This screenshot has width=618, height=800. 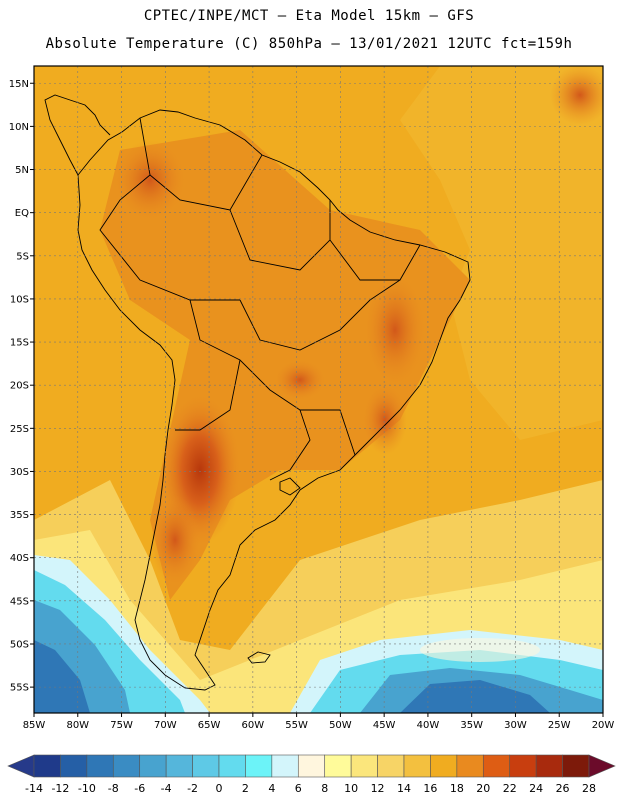 What do you see at coordinates (77, 725) in the screenshot?
I see `lon-tick-label: 80W` at bounding box center [77, 725].